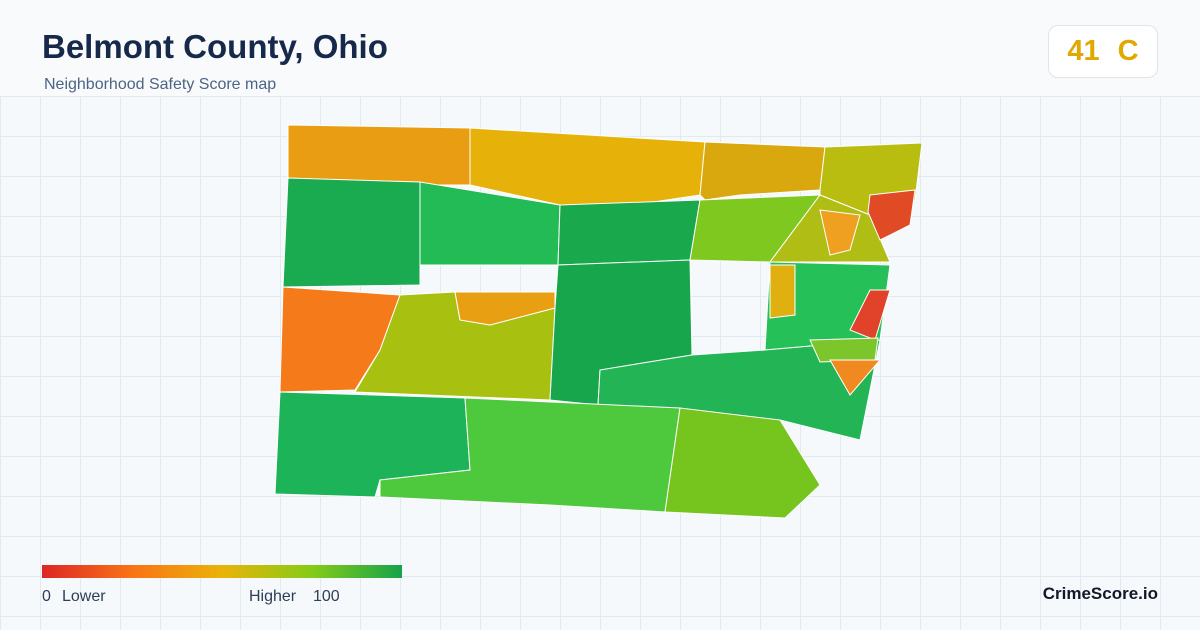 The image size is (1200, 630). What do you see at coordinates (215, 46) in the screenshot?
I see `title: Belmont County, Ohio` at bounding box center [215, 46].